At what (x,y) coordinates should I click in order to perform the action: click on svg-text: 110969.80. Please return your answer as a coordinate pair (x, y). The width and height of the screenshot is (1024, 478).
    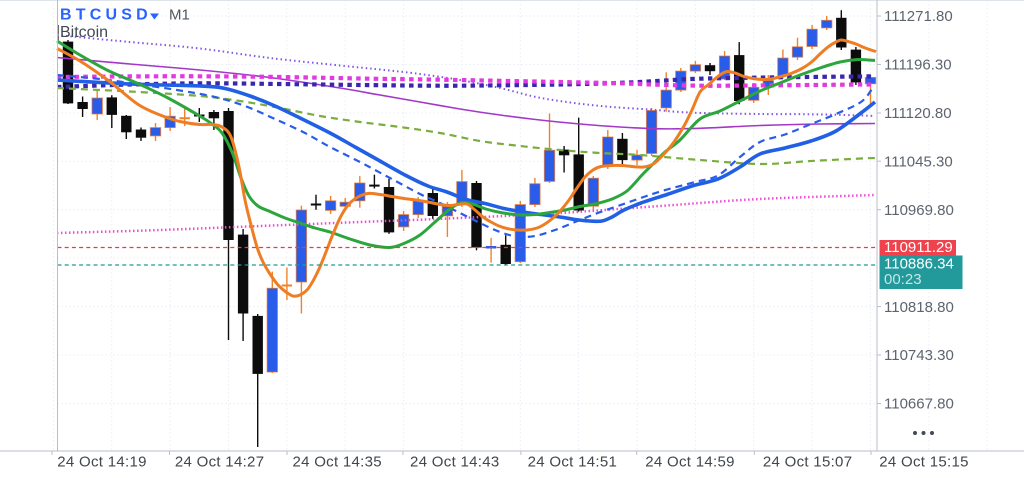
    Looking at the image, I should click on (919, 210).